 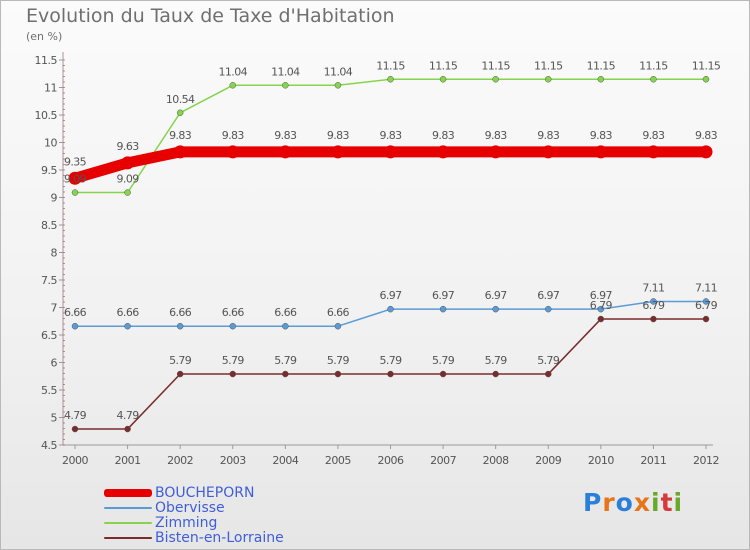 I want to click on legend-label: Zimming, so click(x=186, y=522).